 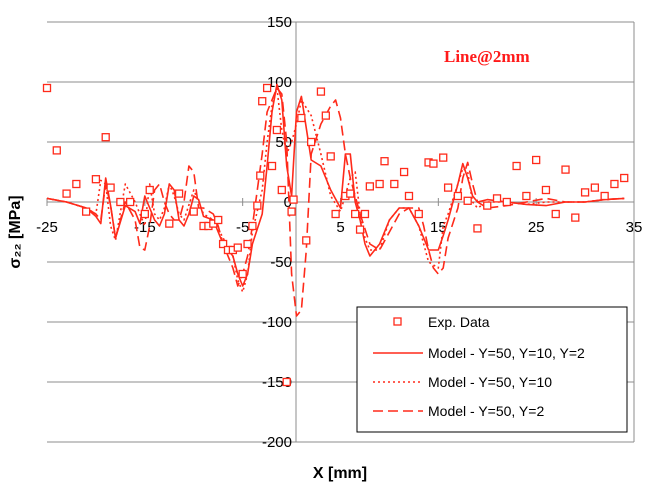 I want to click on legend-label-exp: Exp. Data, so click(x=459, y=322).